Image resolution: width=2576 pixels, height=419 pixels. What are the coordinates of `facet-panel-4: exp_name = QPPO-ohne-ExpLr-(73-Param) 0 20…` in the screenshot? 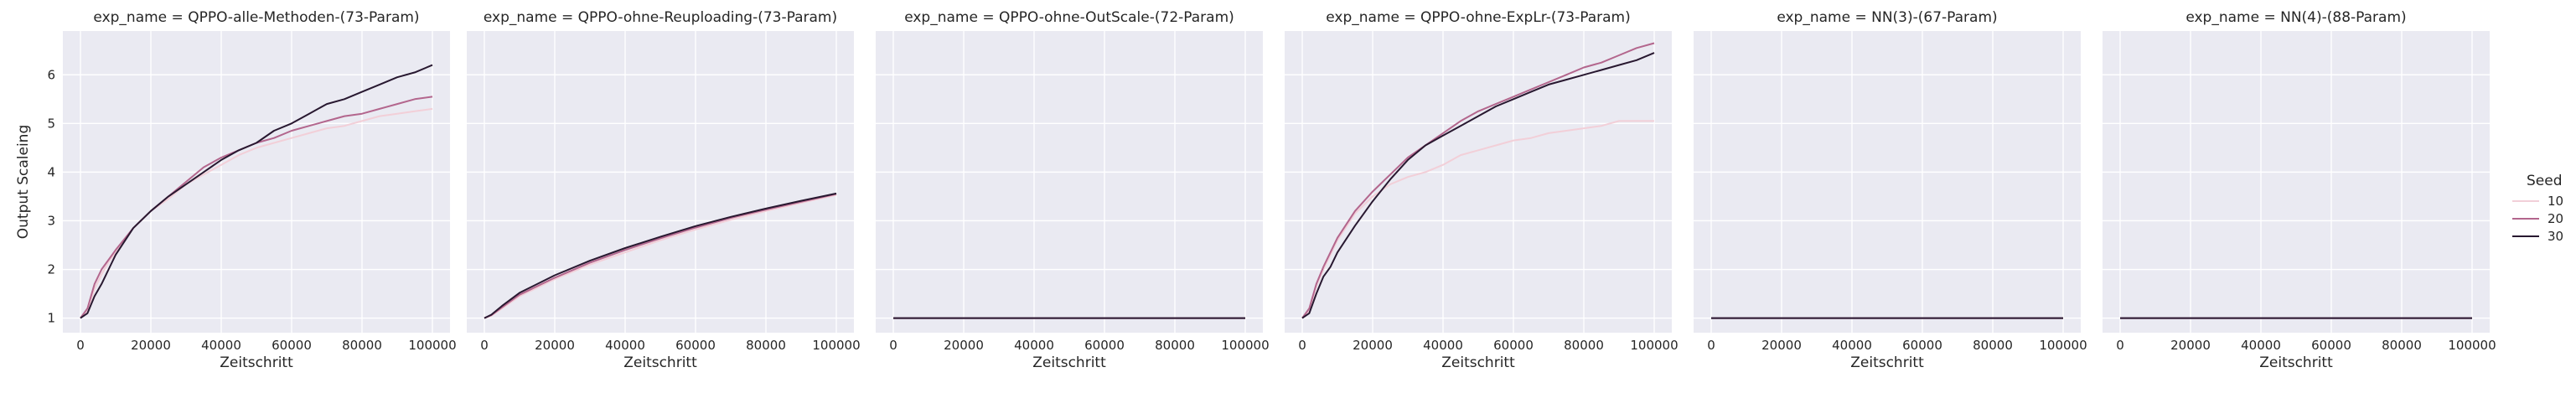 It's located at (1482, 190).